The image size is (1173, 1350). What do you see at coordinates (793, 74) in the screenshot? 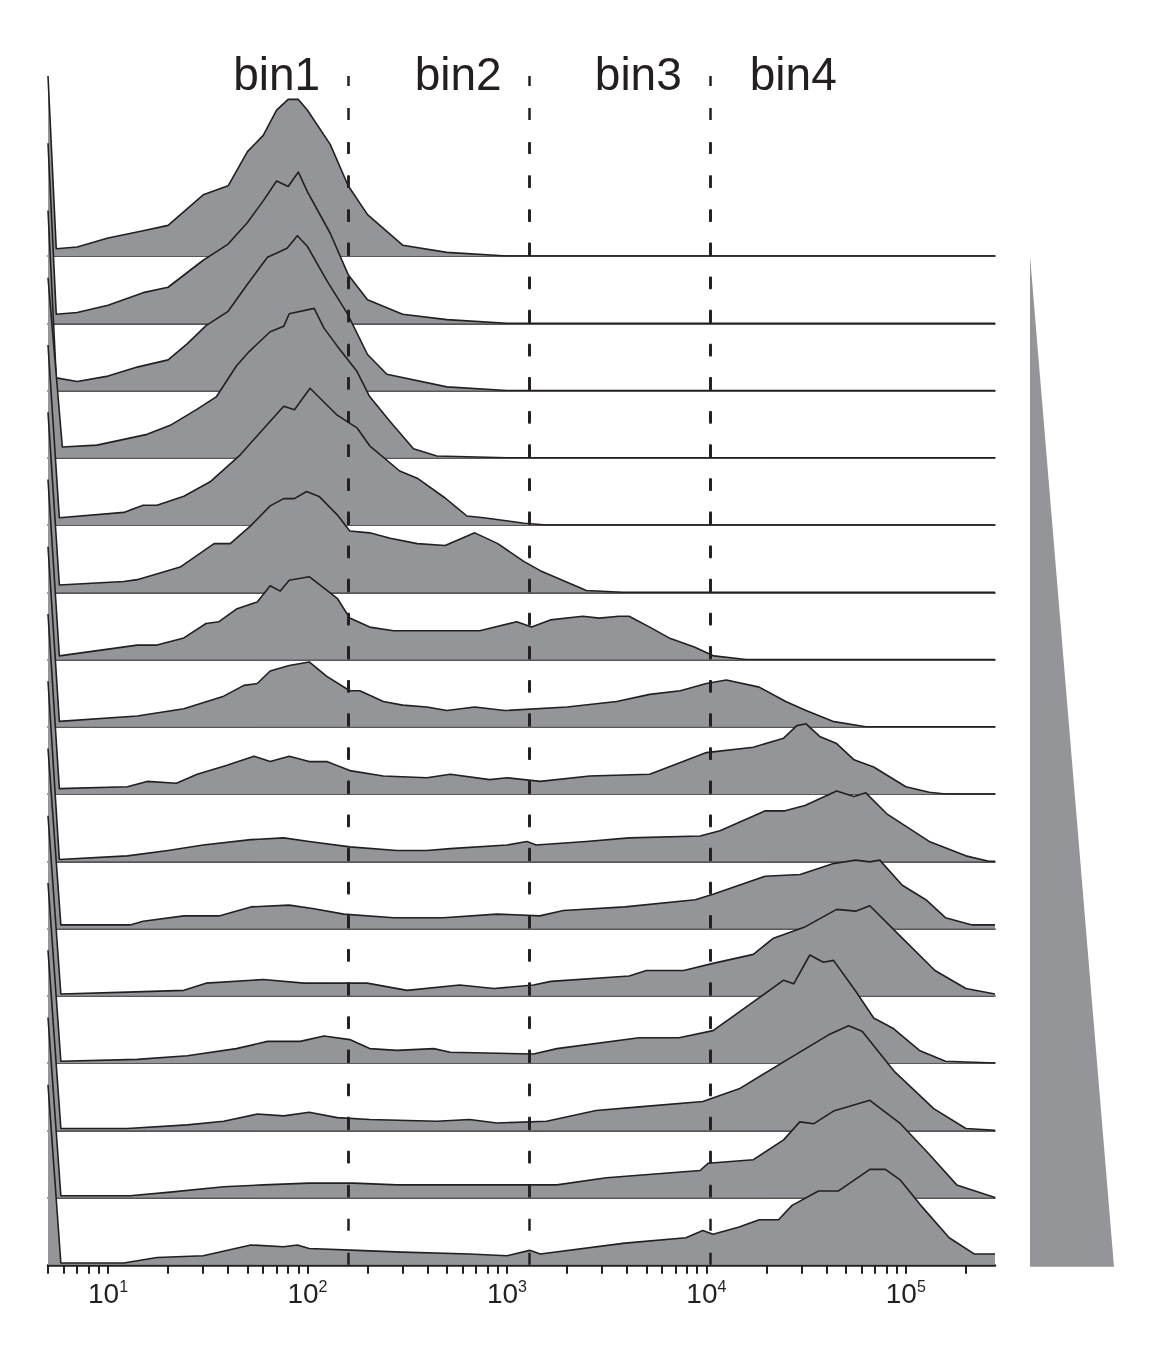
I see `annotation: bin4` at bounding box center [793, 74].